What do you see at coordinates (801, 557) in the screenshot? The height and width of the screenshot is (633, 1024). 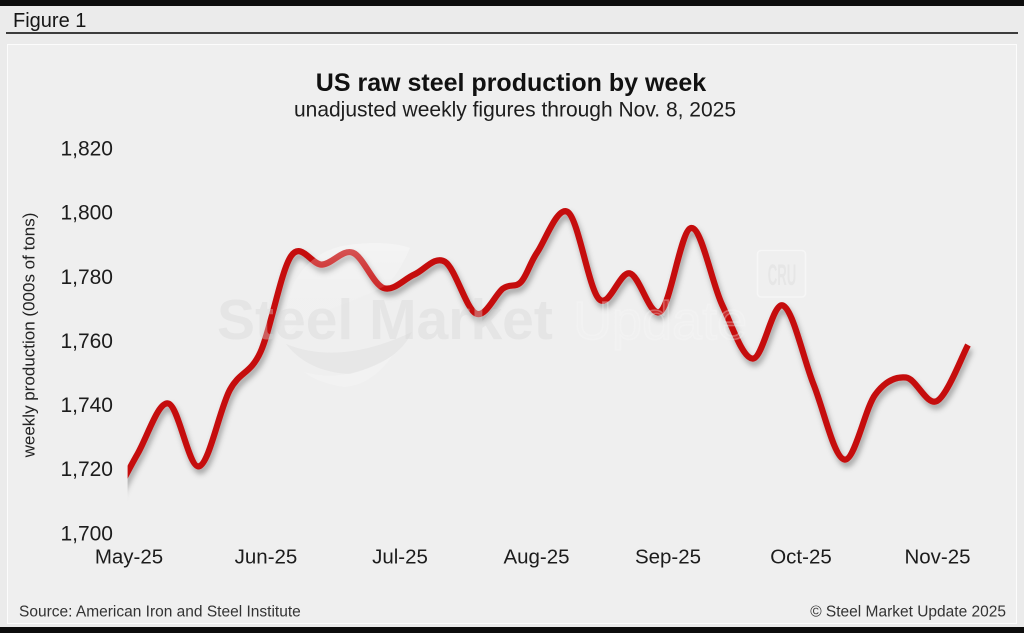 I see `svg-text: Oct-25` at bounding box center [801, 557].